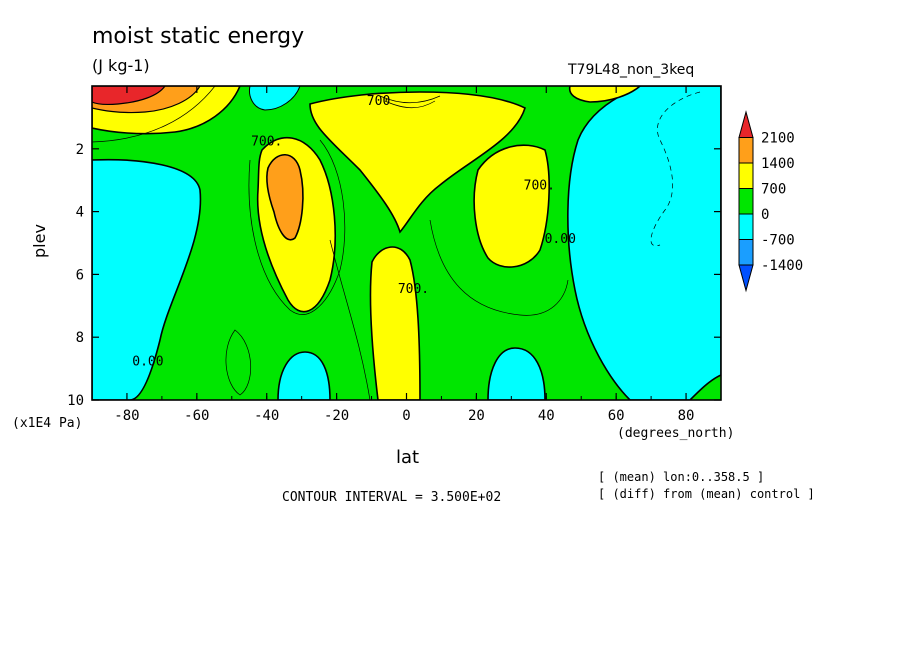 This screenshot has height=654, width=904. Describe the element at coordinates (681, 477) in the screenshot. I see `note-mean-lon: [ (mean) lon:0..358.5 ]` at that location.